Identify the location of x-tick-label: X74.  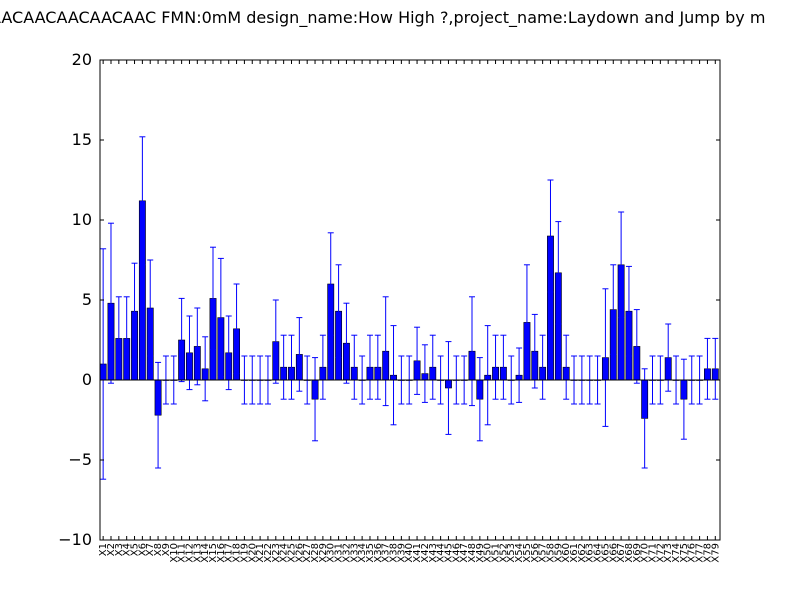
(676, 553).